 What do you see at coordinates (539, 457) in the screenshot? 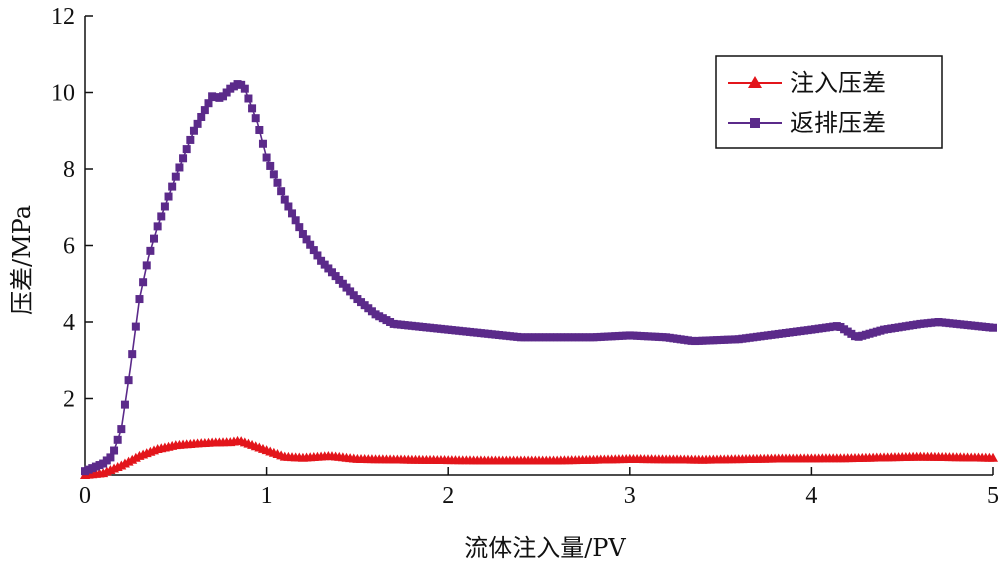
I see `series-injection` at bounding box center [539, 457].